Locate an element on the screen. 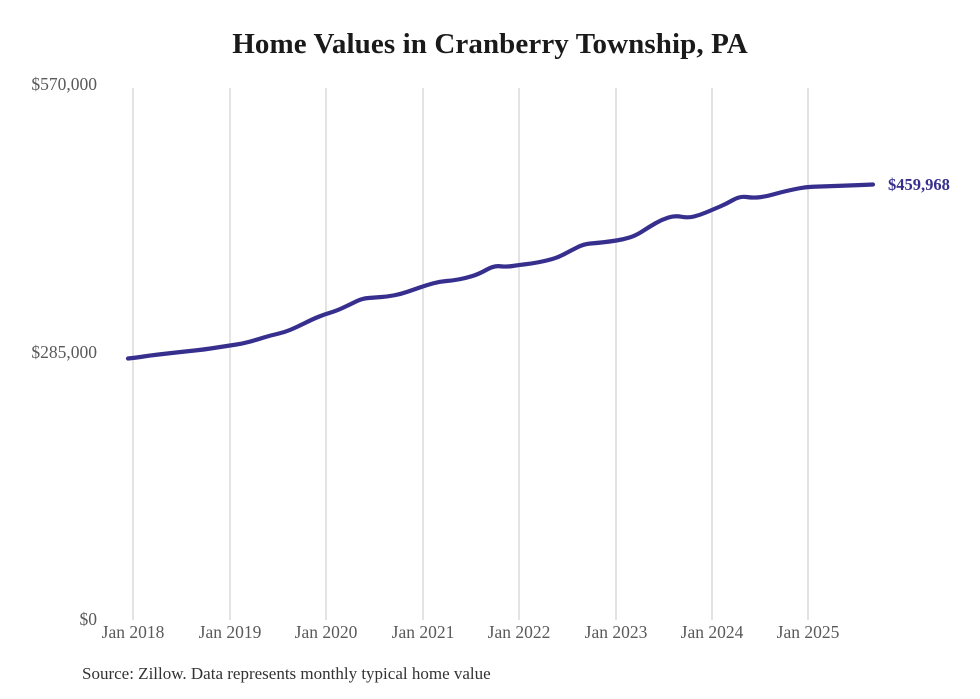  x-axis-tick-label: Jan 2022 is located at coordinates (519, 632).